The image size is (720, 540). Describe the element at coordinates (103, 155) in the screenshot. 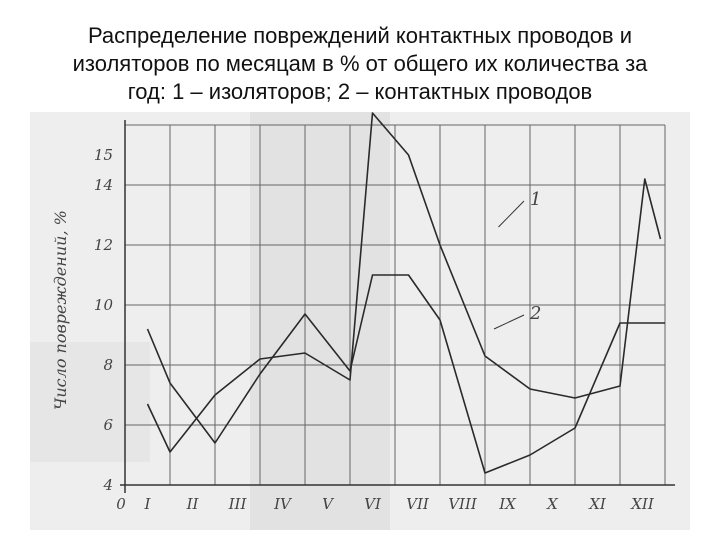

I see `y-tick-label: 15` at that location.